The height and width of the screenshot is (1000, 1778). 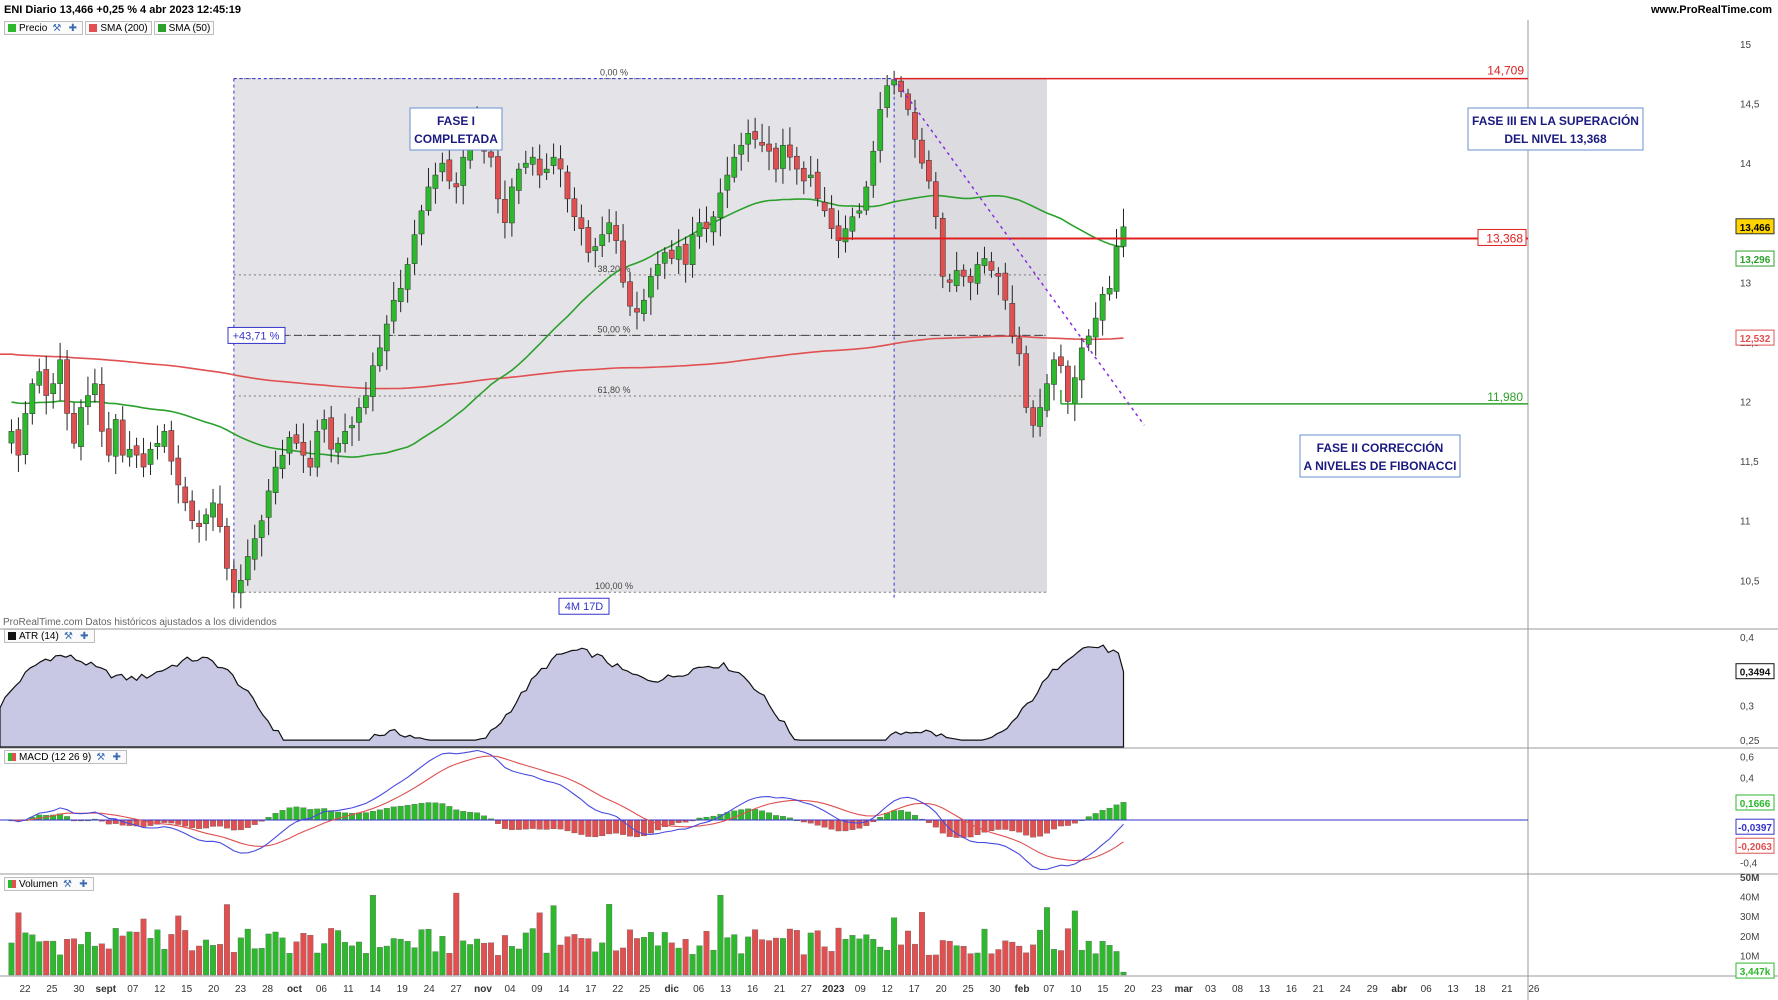 I want to click on x-axis-tick: 30, so click(x=79, y=989).